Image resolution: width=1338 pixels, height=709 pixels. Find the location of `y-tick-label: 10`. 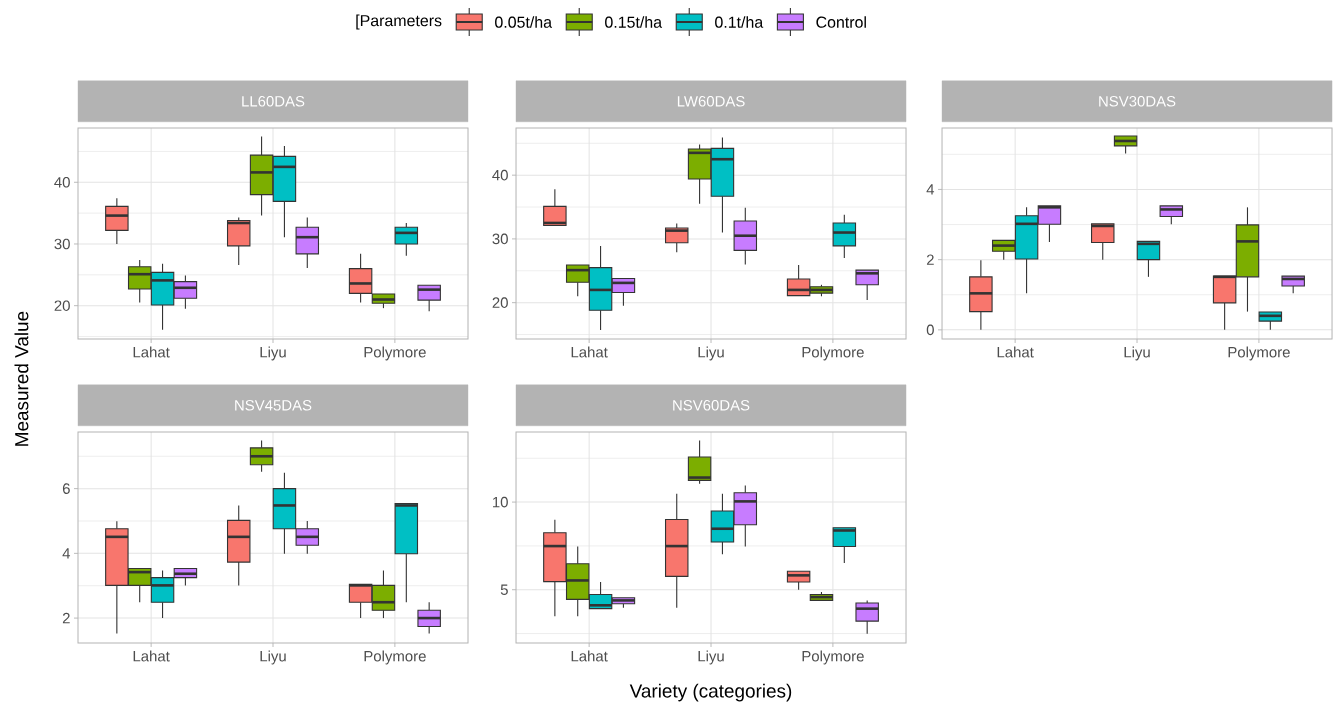

y-tick-label: 10 is located at coordinates (500, 502).